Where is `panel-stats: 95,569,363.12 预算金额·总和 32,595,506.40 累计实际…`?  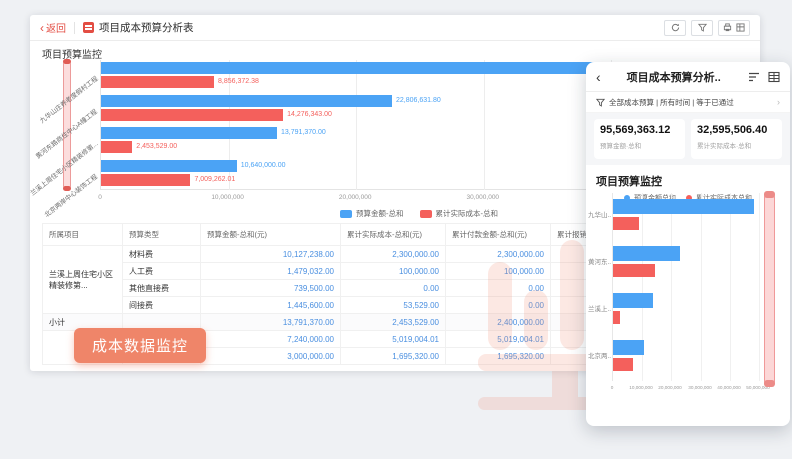
panel-stats: 95,569,363.12 预算金额·总和 32,595,506.40 累计实际… is located at coordinates (688, 139).